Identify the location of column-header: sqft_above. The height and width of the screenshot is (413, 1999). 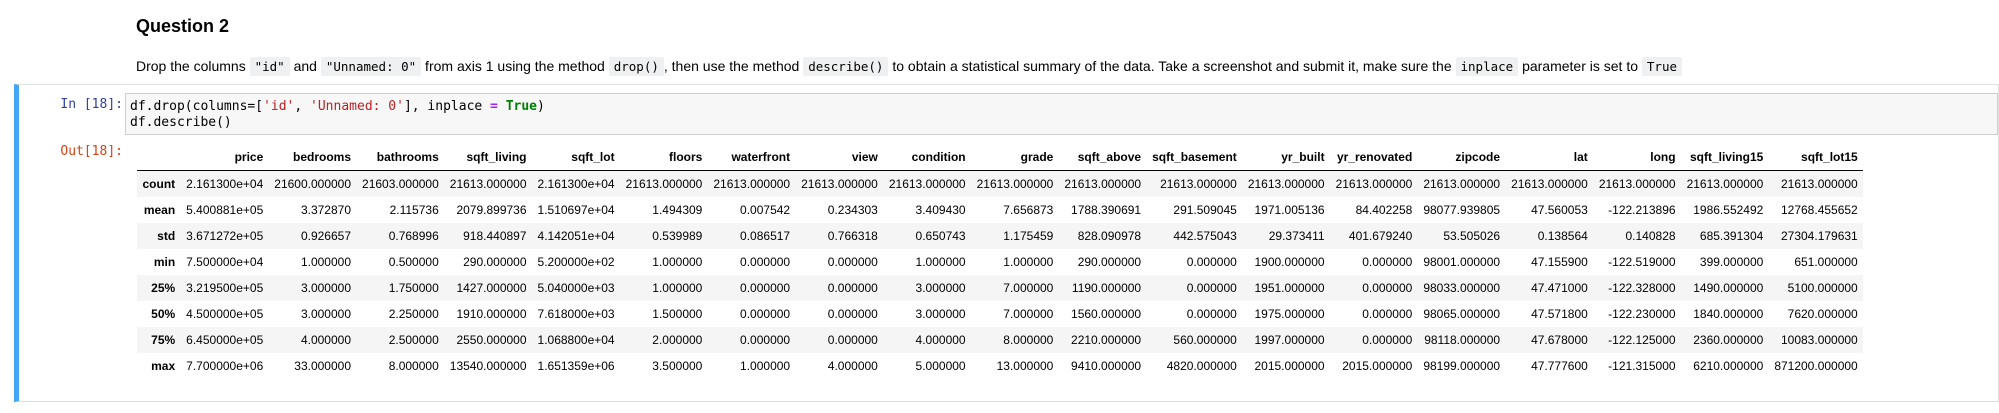
(1102, 157).